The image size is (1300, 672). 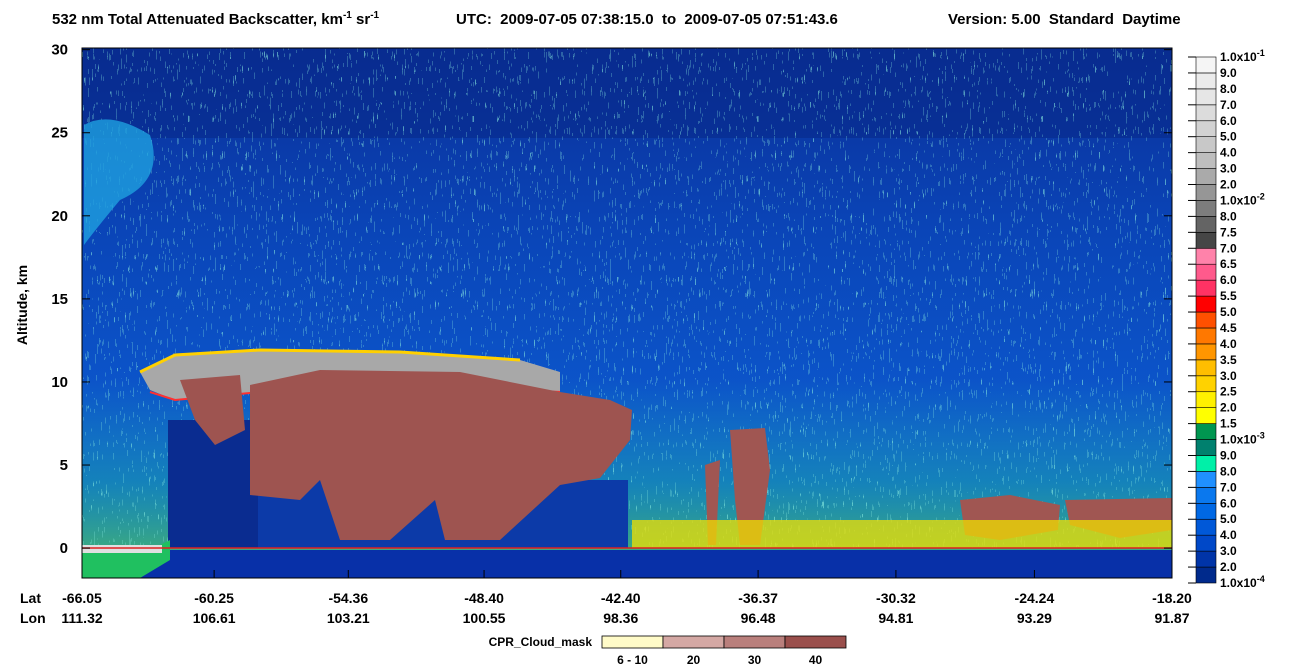 I want to click on surface-ice, so click(x=122, y=549).